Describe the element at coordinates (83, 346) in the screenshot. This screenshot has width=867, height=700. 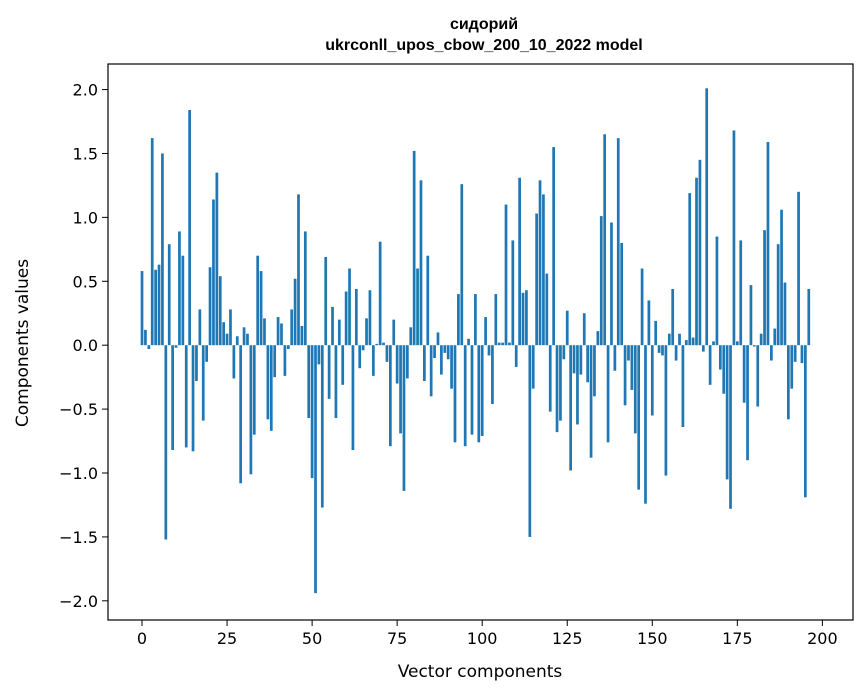
I see `y-axis-ticks: −2.0 −1.5 −1.0 −0.5 0.0 0.5 1.0 1.5 2.0` at that location.